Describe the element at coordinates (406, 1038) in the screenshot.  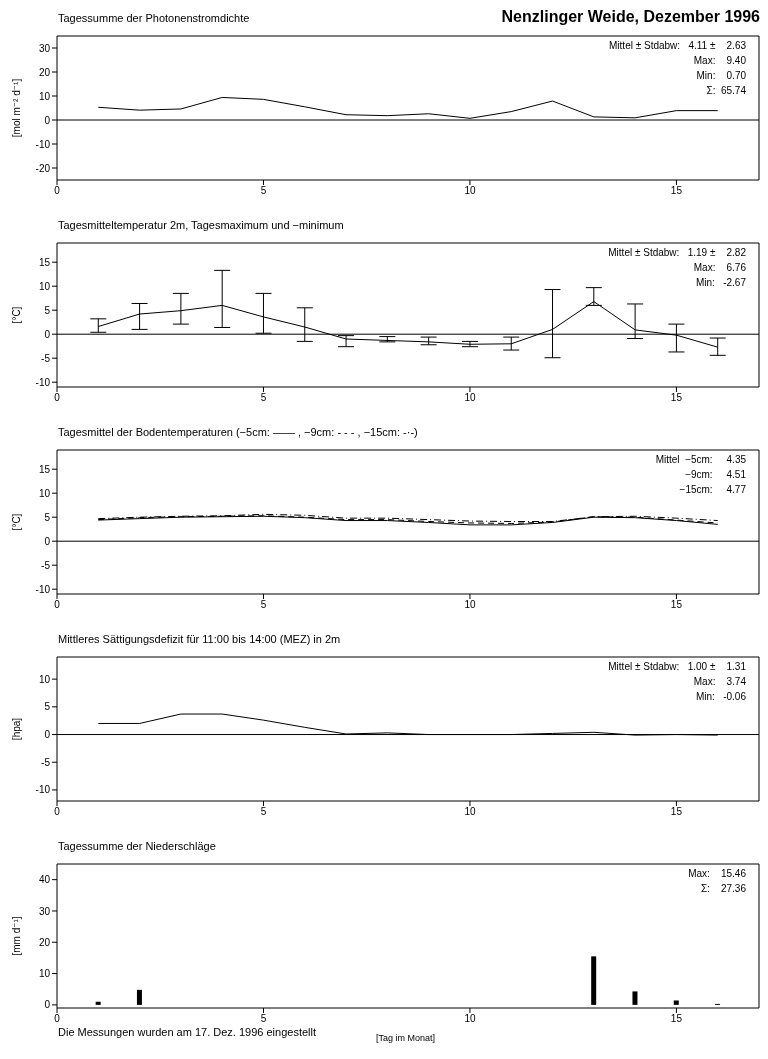
I see `x-axis-title: [Tag im Monat]` at that location.